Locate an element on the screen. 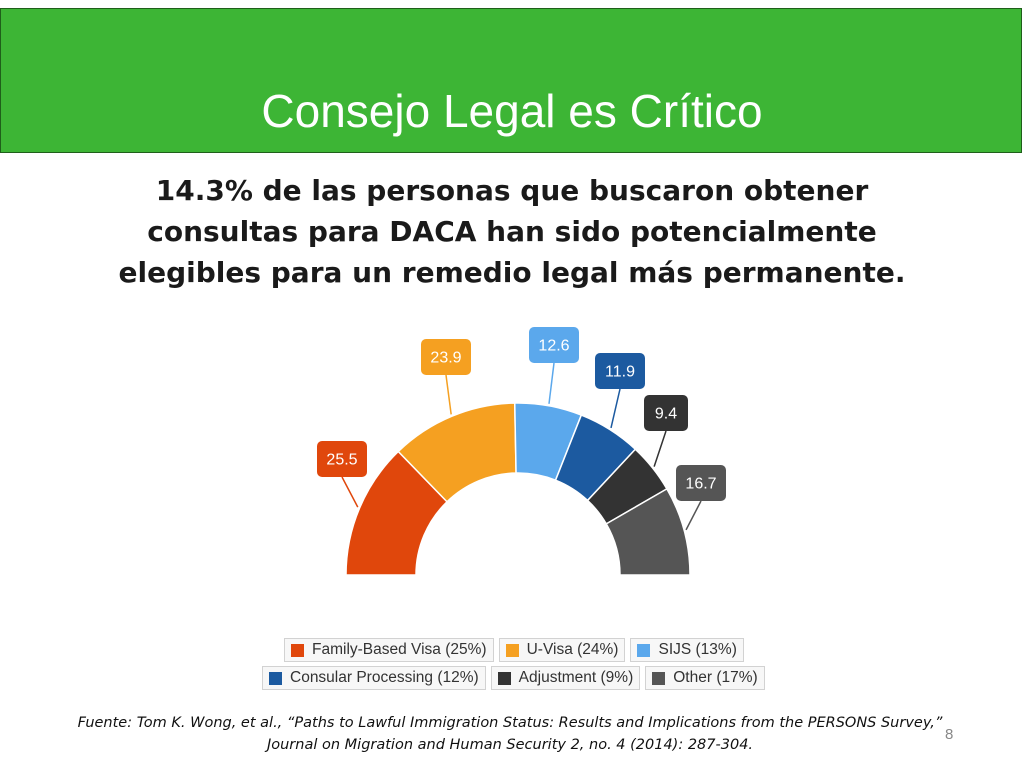 The image size is (1024, 768). chart-data-label: 11.9 is located at coordinates (620, 372).